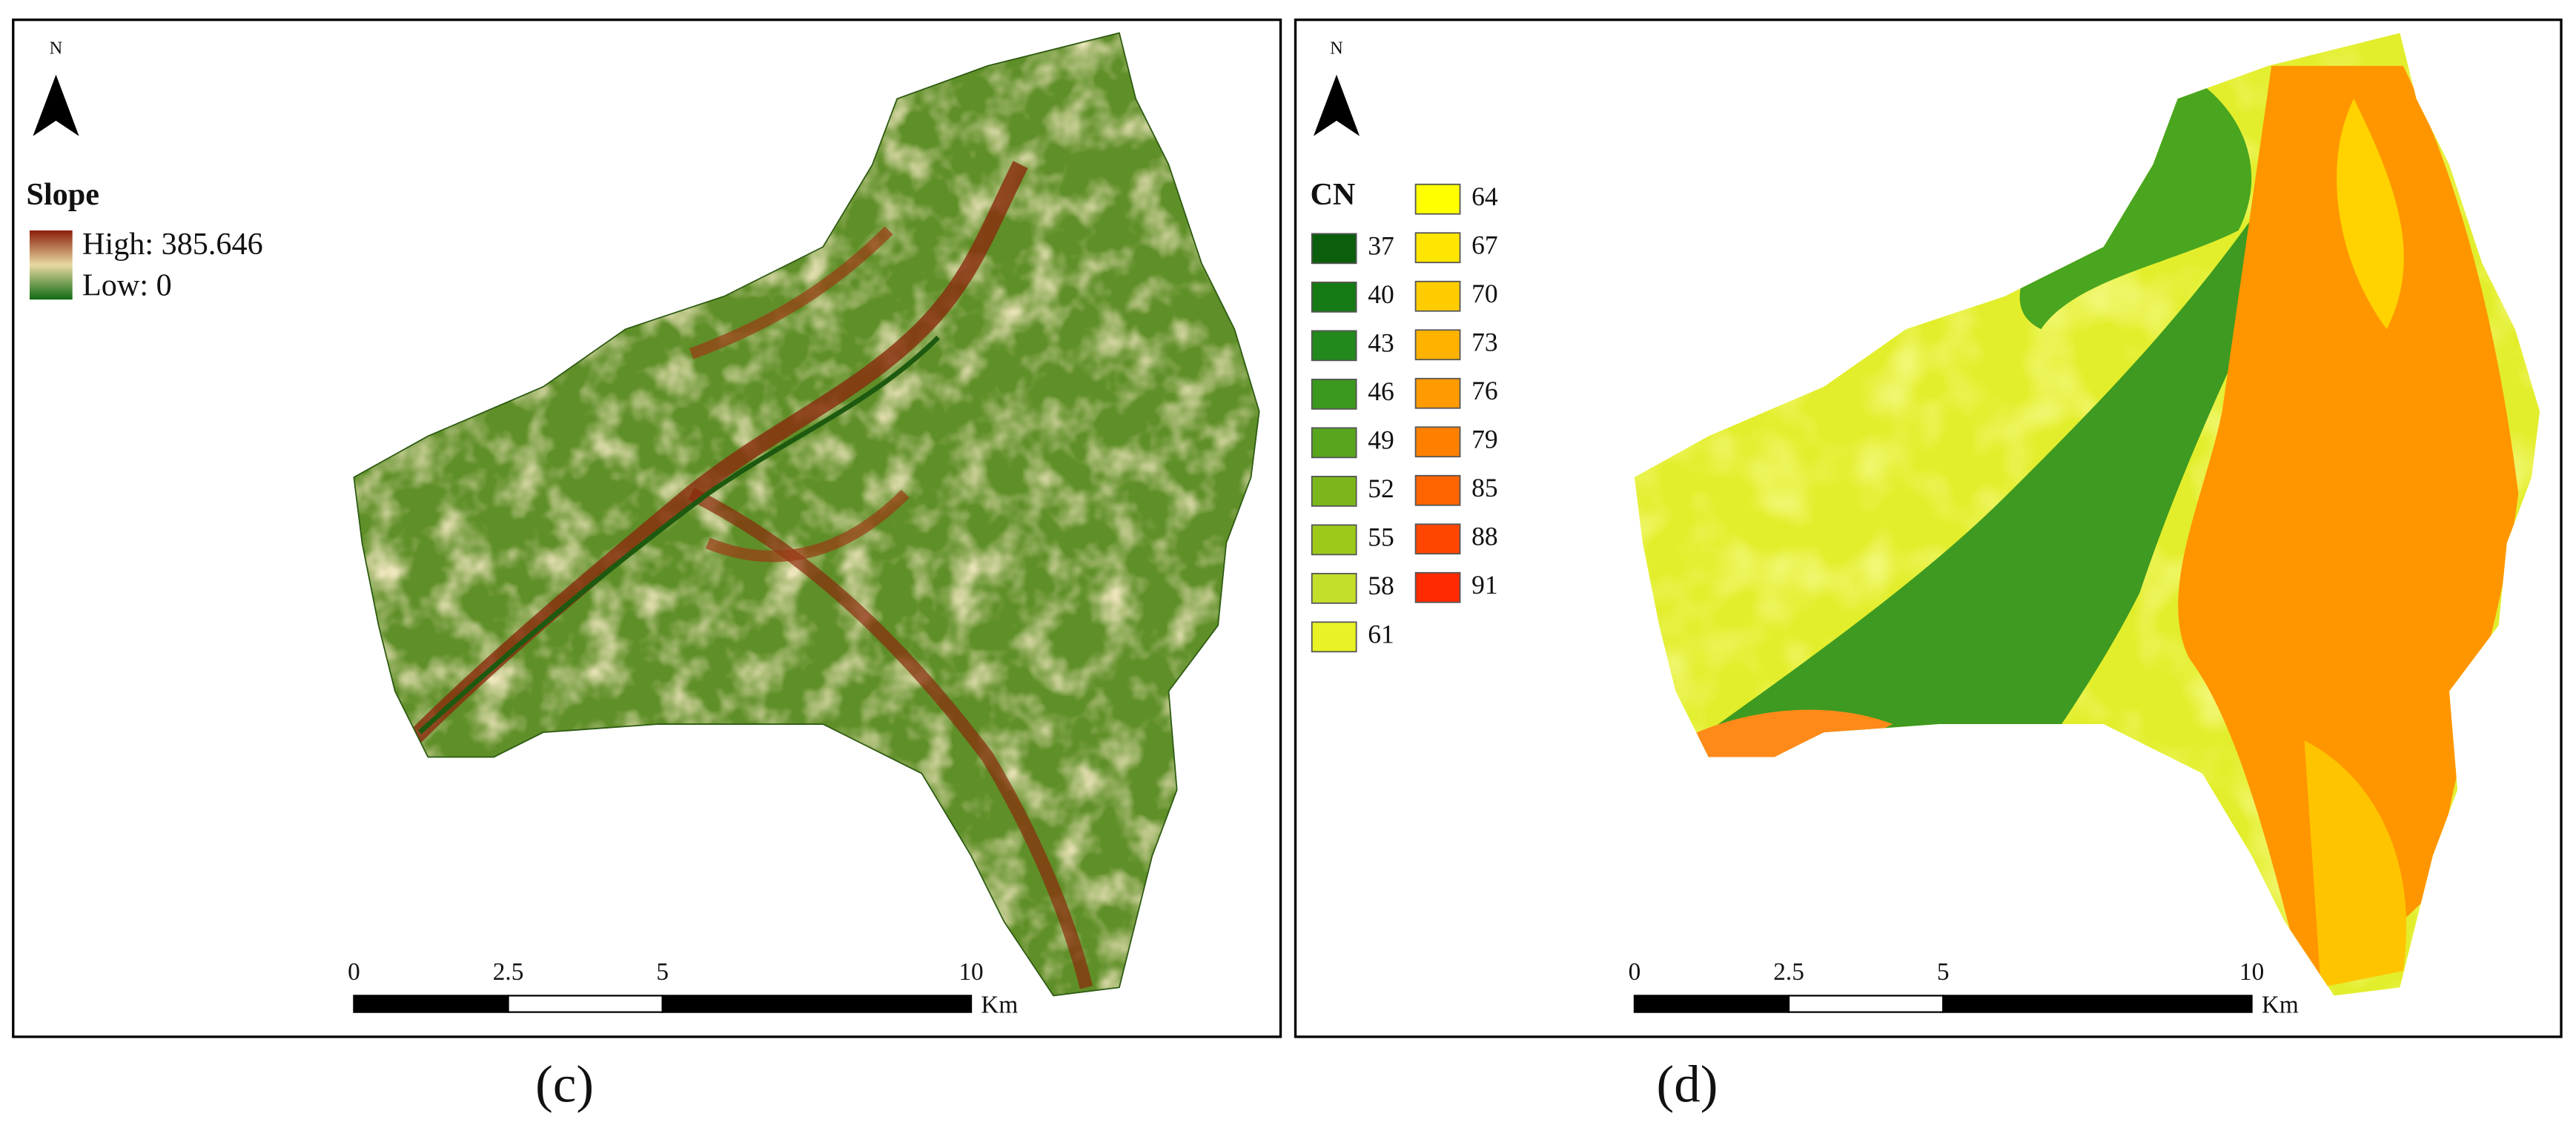 This screenshot has height=1128, width=2576. What do you see at coordinates (1484, 585) in the screenshot?
I see `legend-label: 91` at bounding box center [1484, 585].